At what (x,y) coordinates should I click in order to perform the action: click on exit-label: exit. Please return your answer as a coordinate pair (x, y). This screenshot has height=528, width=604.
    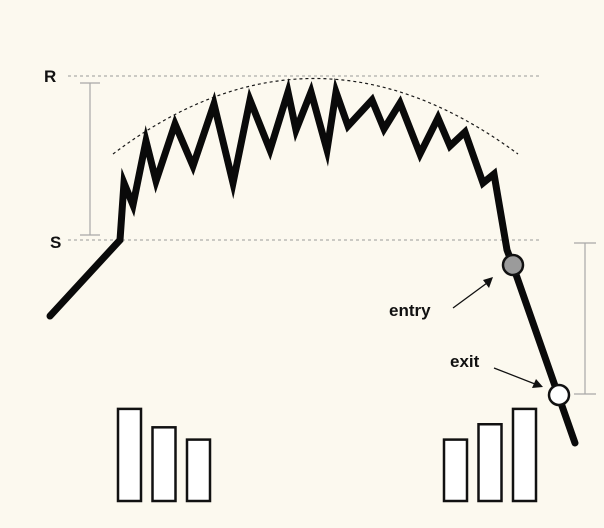
    Looking at the image, I should click on (465, 361).